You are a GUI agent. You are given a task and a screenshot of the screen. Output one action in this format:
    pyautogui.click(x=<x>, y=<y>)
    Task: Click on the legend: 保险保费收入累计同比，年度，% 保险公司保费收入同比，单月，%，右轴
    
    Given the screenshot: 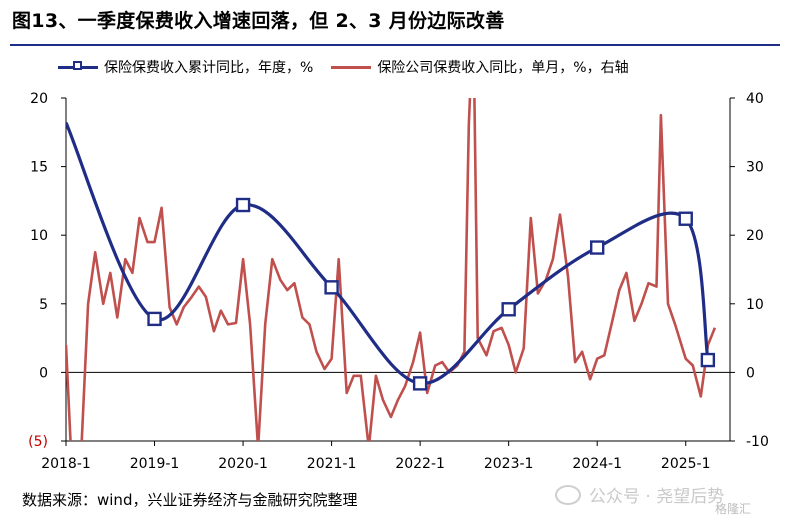 What is the action you would take?
    pyautogui.click(x=352, y=67)
    